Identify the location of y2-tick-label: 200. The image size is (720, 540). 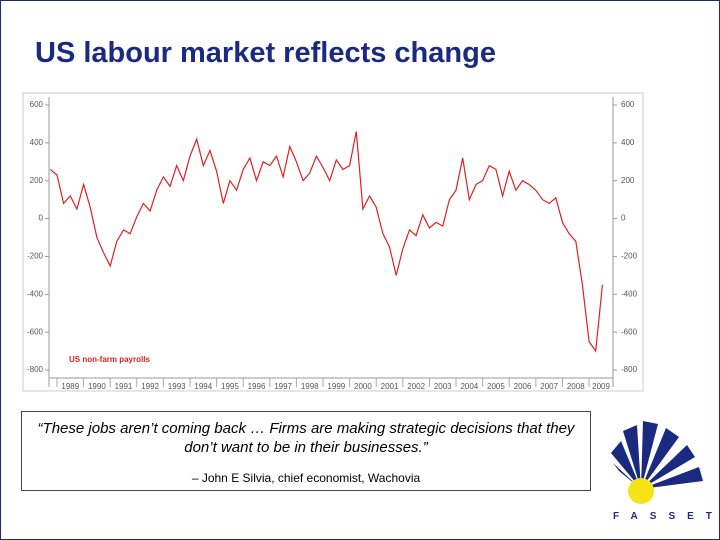
(628, 180).